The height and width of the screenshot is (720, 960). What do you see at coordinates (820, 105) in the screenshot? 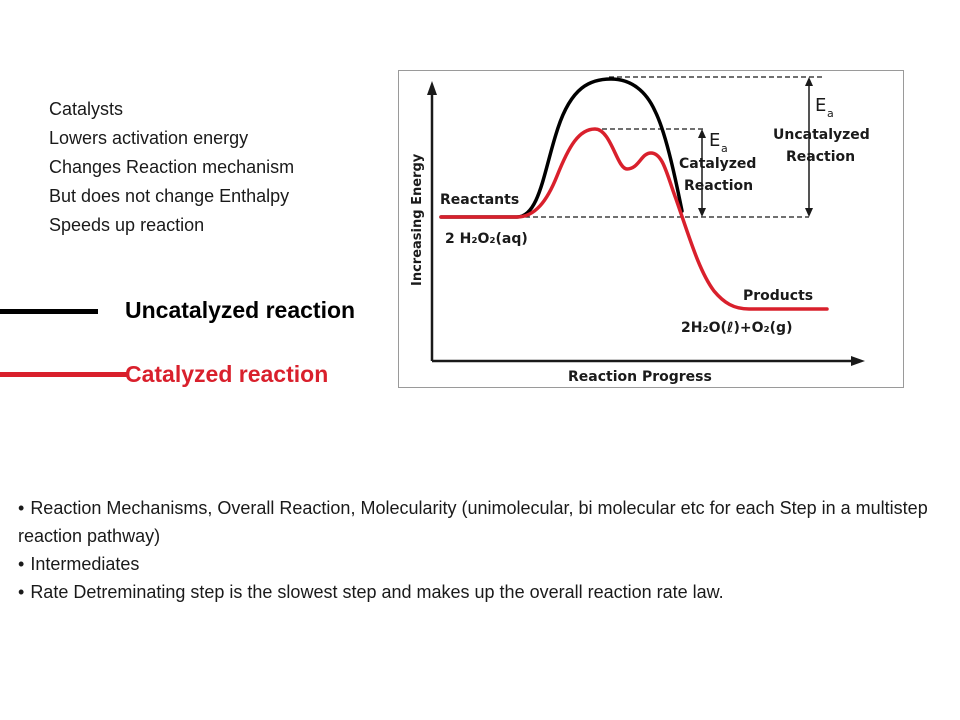
I see `ea-uncatalyzed-symbol: E` at bounding box center [820, 105].